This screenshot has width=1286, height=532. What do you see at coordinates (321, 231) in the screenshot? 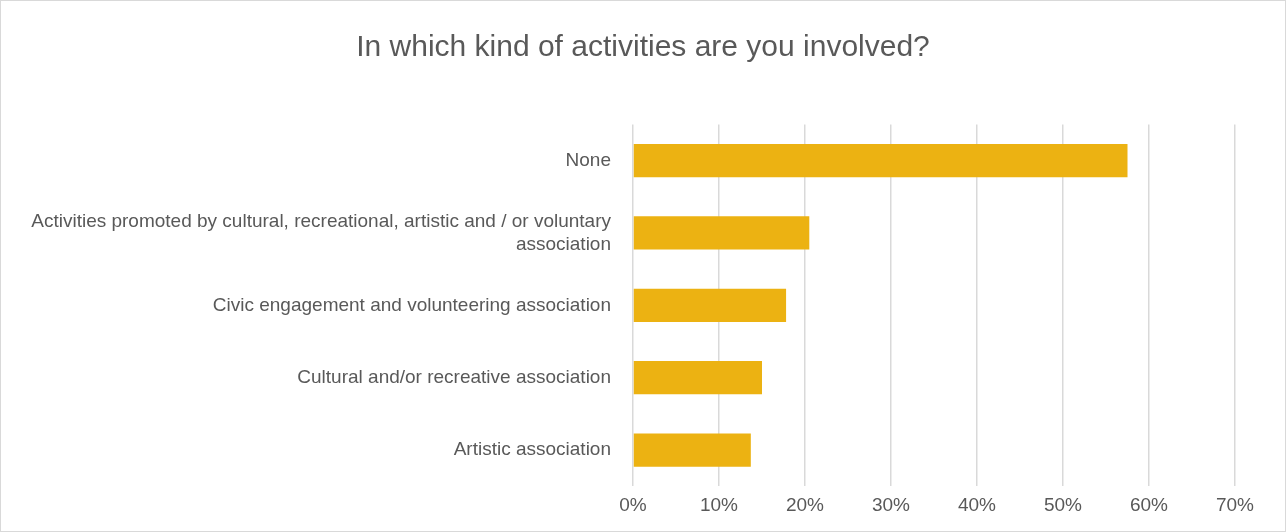
I see `y-tick-label: Activities promoted by cultural, recreational, artistic and / or voluntary association` at bounding box center [321, 231].